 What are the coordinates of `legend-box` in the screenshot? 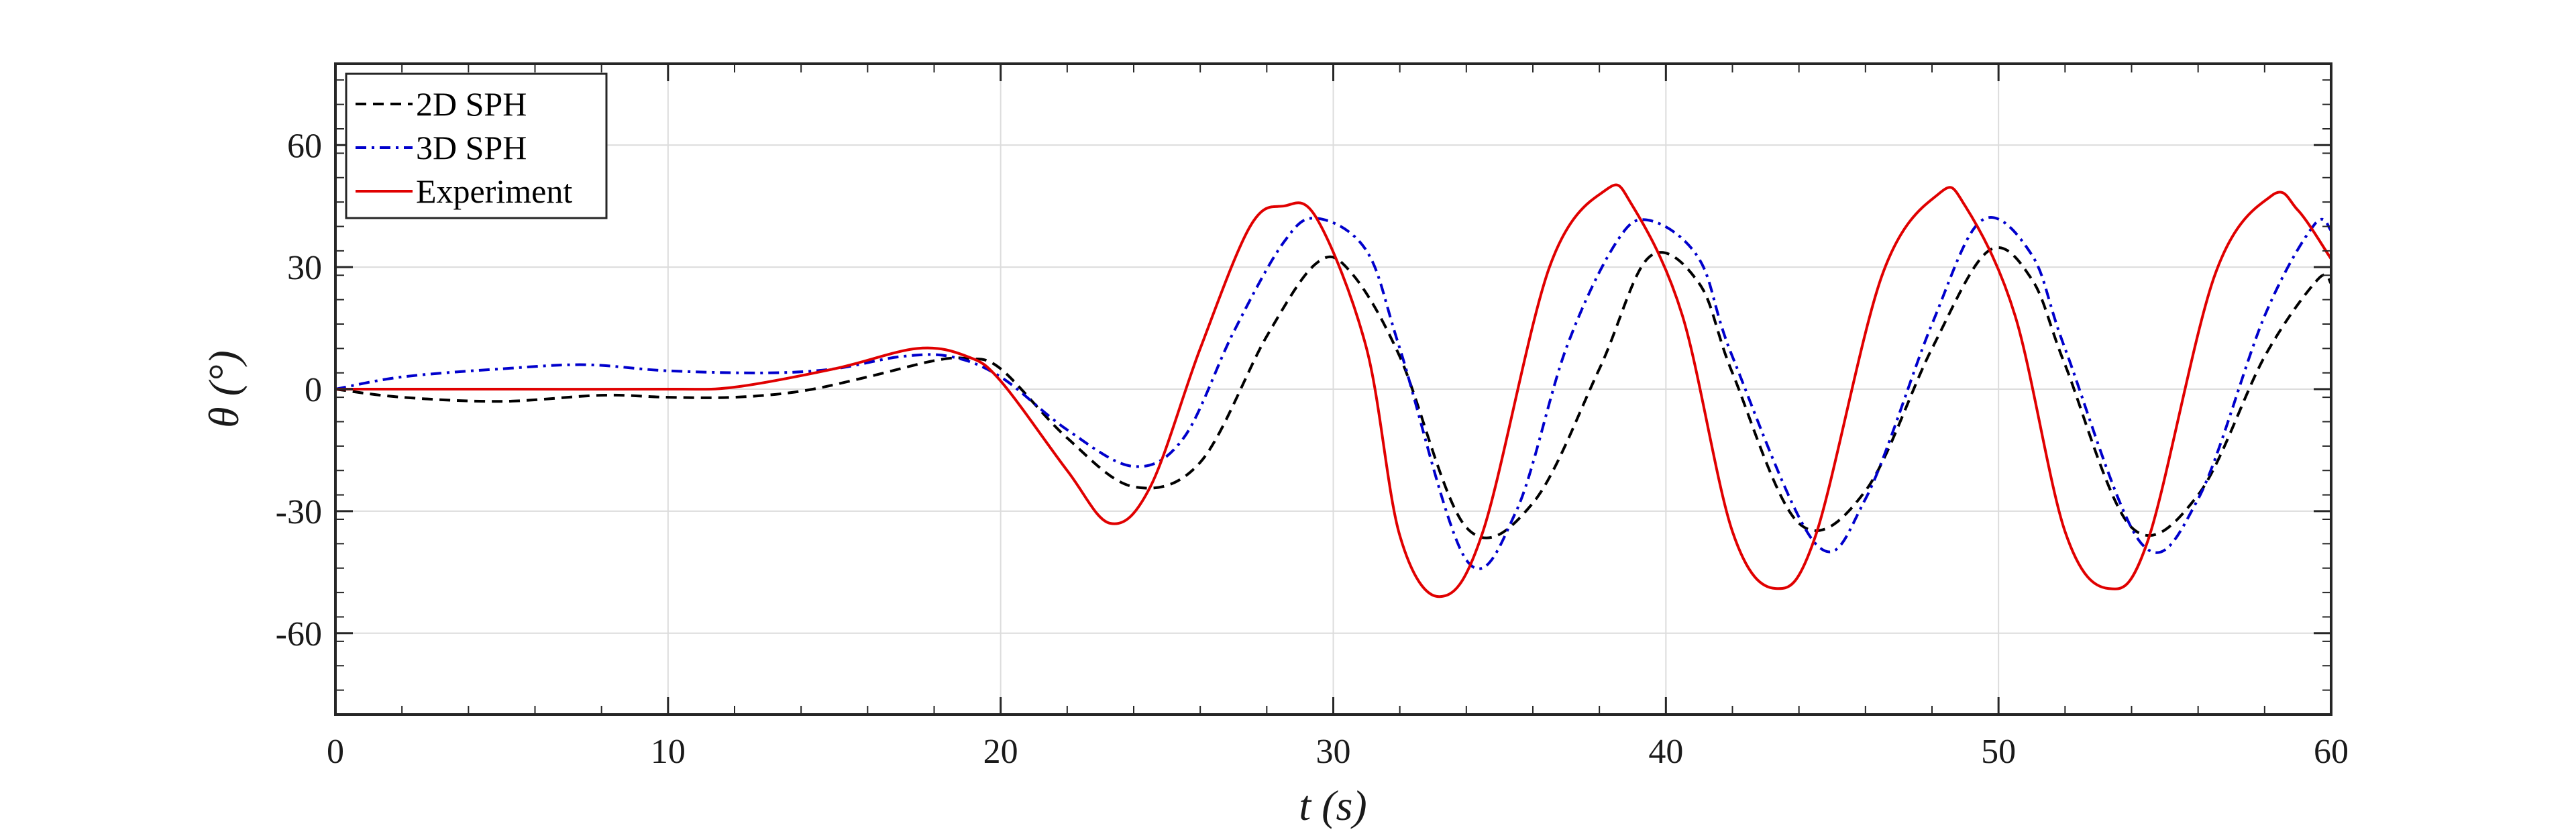 It's located at (476, 146).